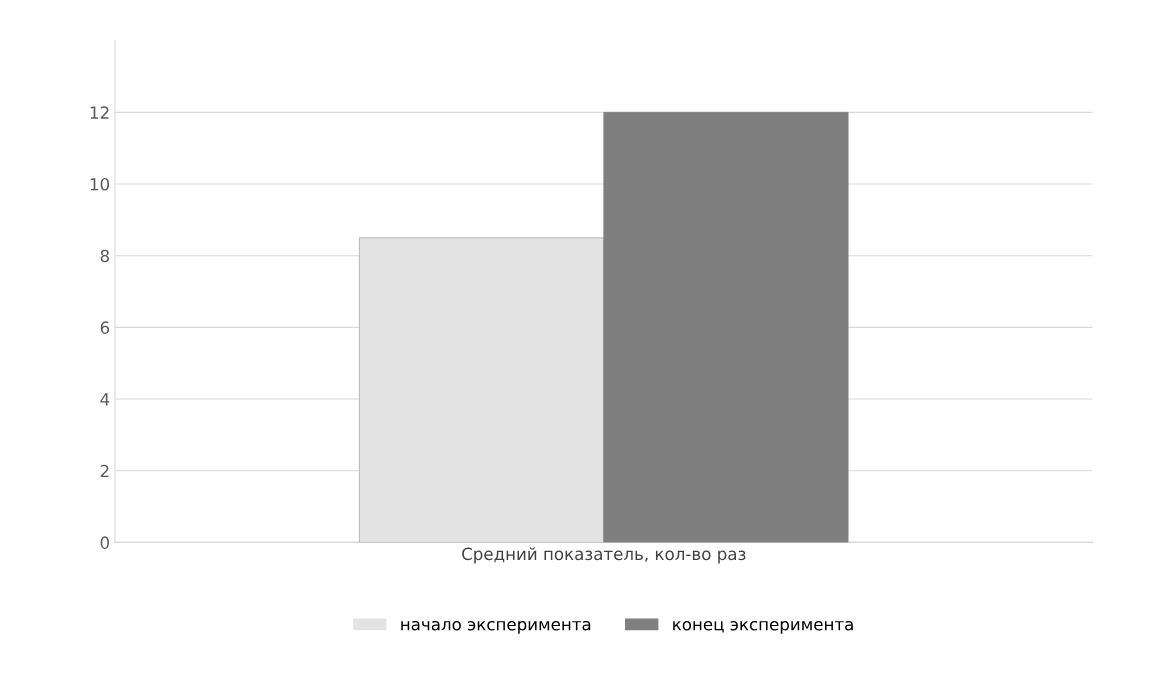  What do you see at coordinates (604, 555) in the screenshot?
I see `x-tick-label: Средний показатель, кол-во раз` at bounding box center [604, 555].